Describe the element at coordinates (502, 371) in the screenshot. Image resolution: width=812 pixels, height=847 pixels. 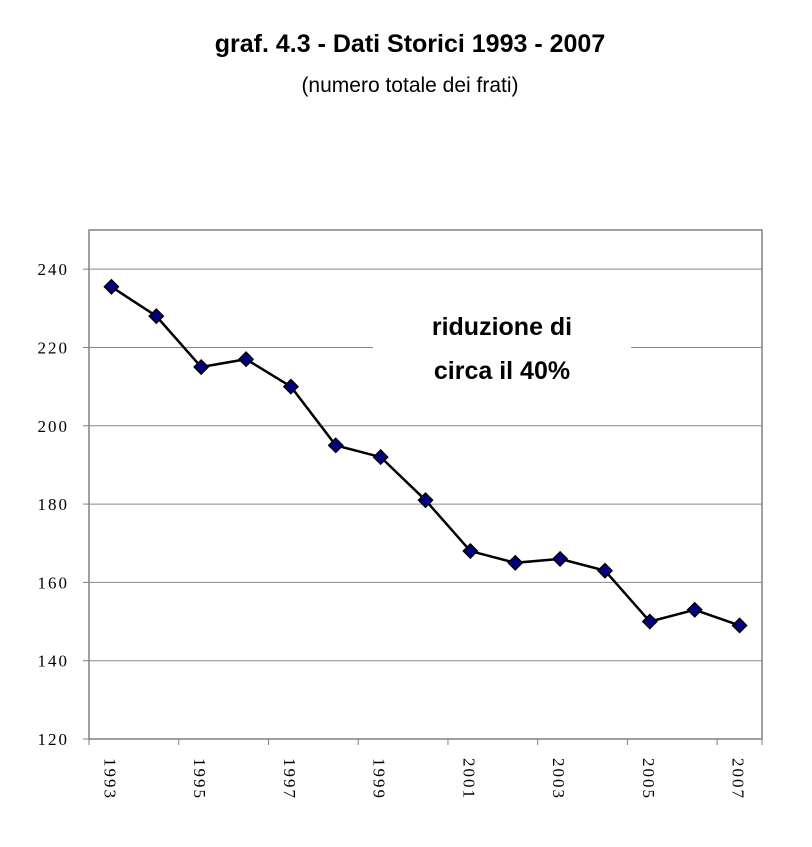
I see `annotation: circa il 40%` at that location.